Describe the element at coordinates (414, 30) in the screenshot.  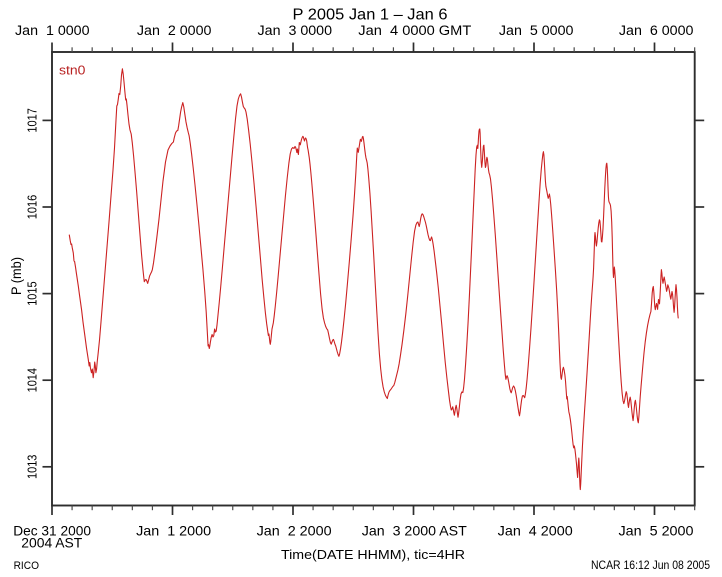
I see `svg-text: Jan 4 0000 GMT` at that location.